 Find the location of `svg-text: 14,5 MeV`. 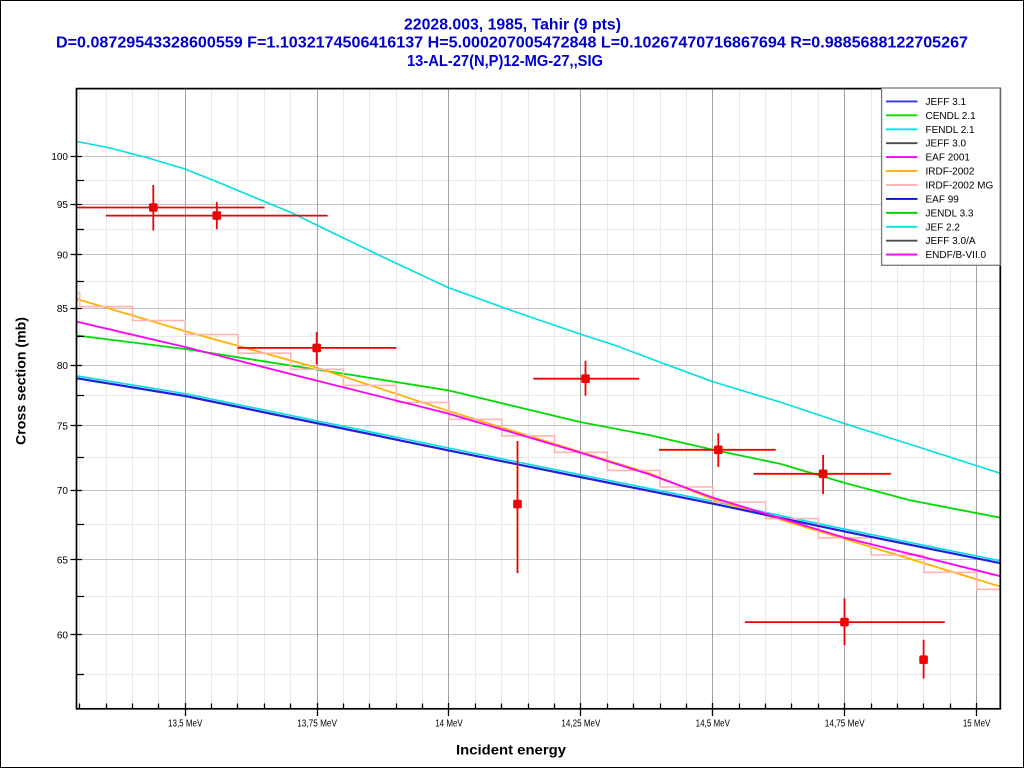

svg-text: 14,5 MeV is located at coordinates (713, 724).